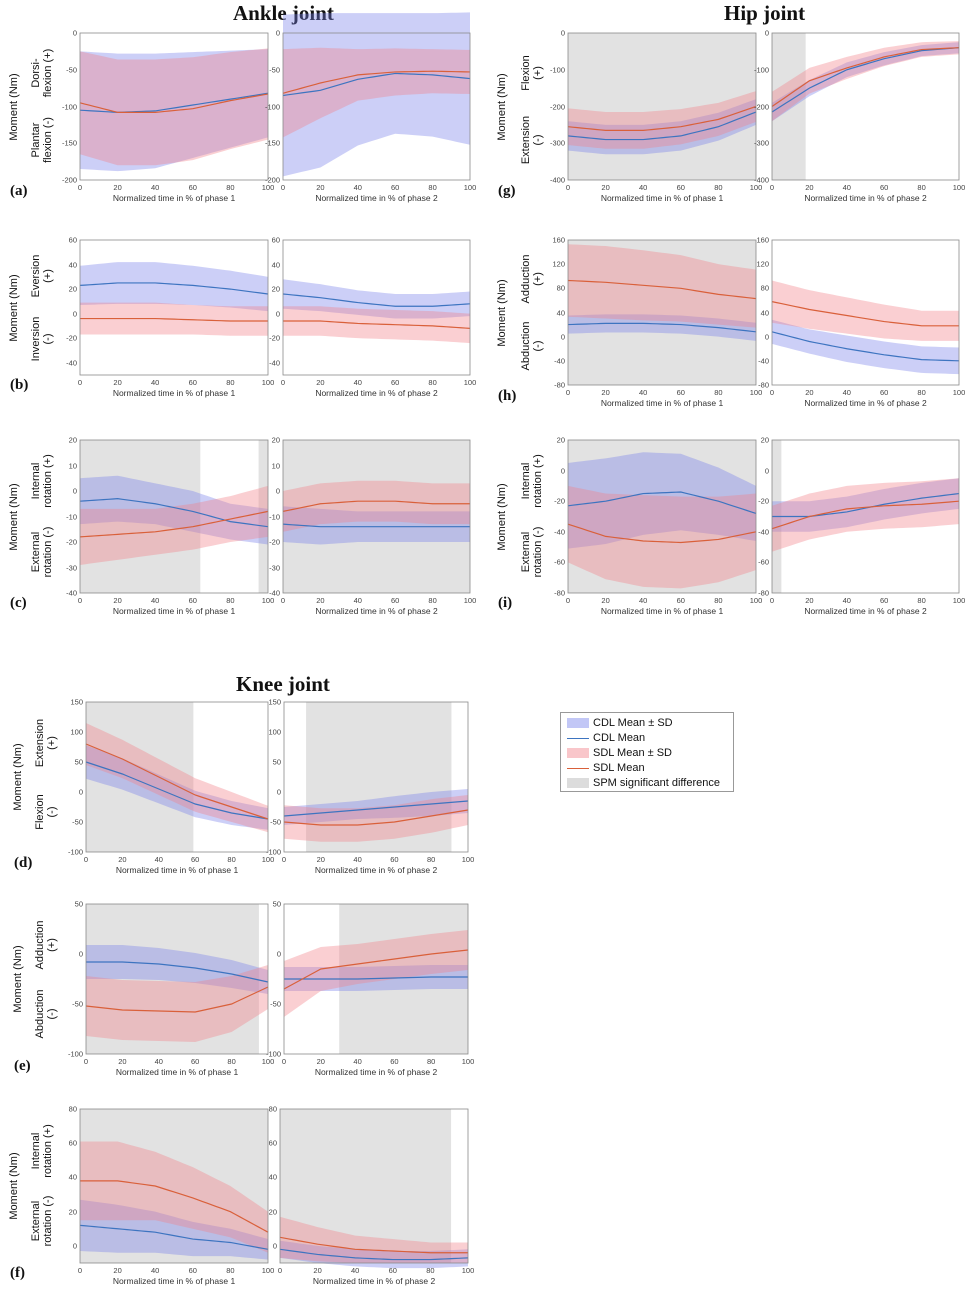 The width and height of the screenshot is (969, 1292). Describe the element at coordinates (158, 859) in the screenshot. I see `d-phase1-xtick: 40` at that location.